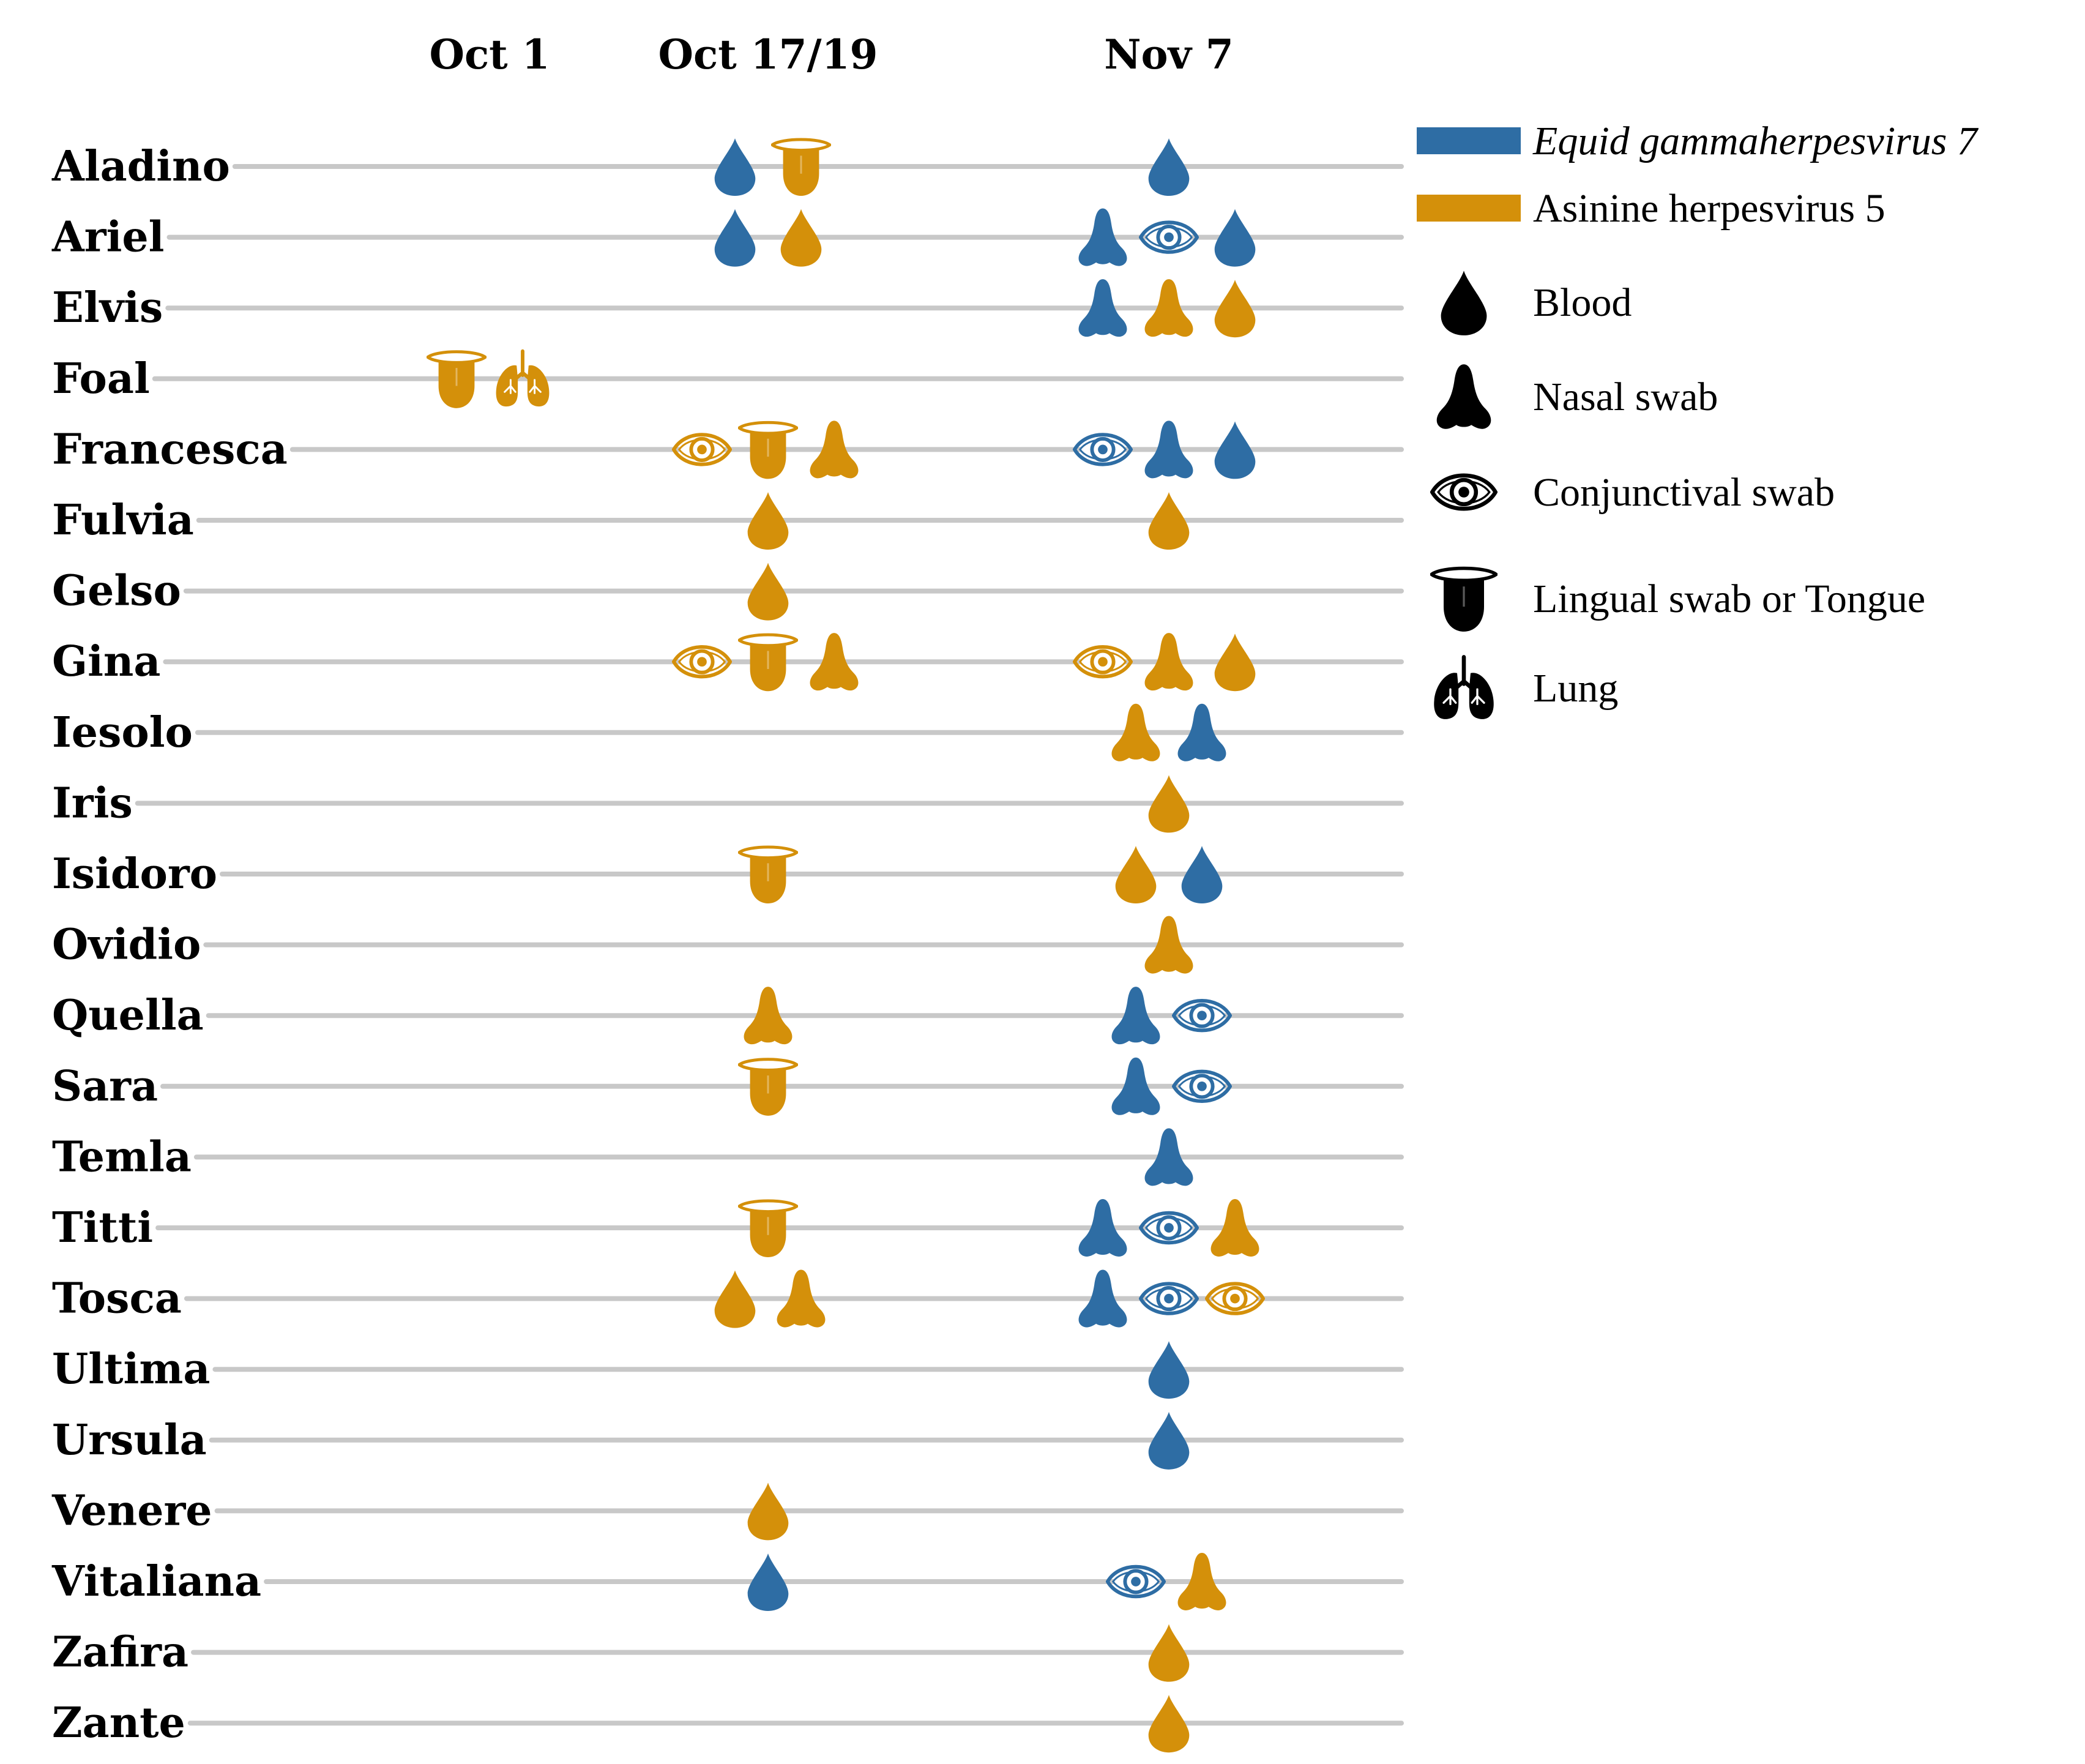 This screenshot has height=1764, width=2085. What do you see at coordinates (129, 1441) in the screenshot?
I see `animal-name: Ursula` at bounding box center [129, 1441].